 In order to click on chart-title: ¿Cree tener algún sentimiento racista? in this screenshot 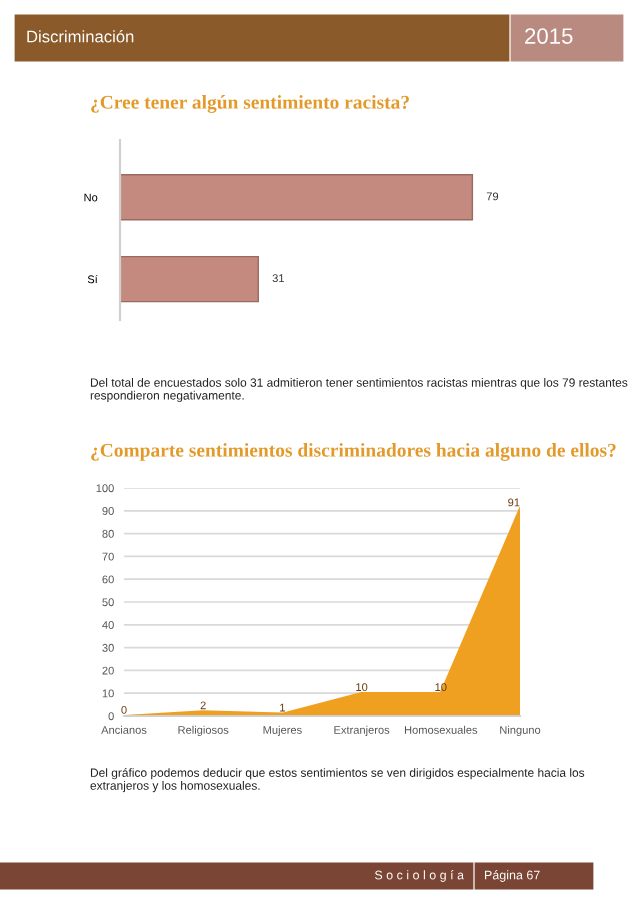, I will do `click(250, 104)`.